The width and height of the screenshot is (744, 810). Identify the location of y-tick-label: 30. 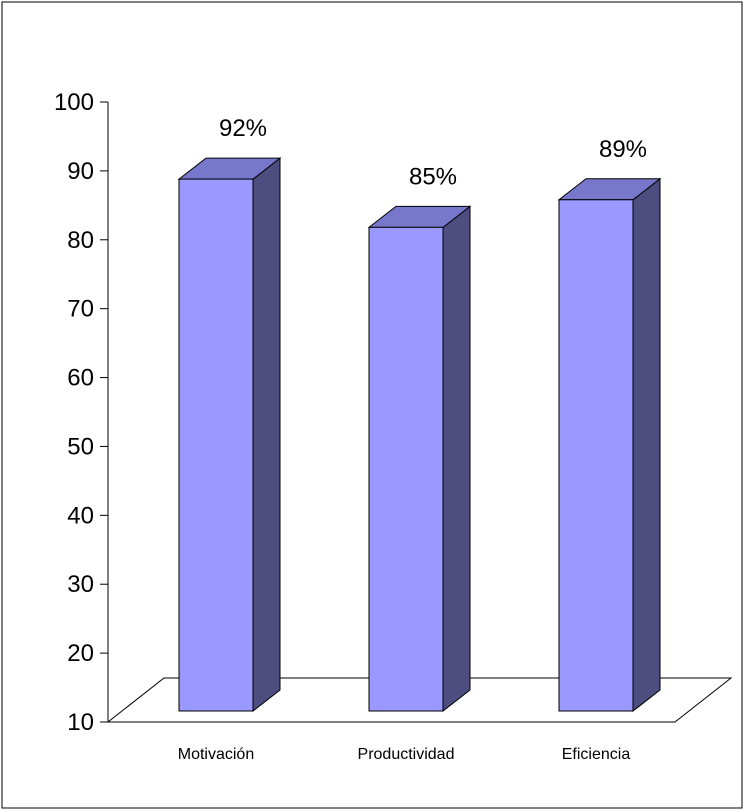
(80, 584).